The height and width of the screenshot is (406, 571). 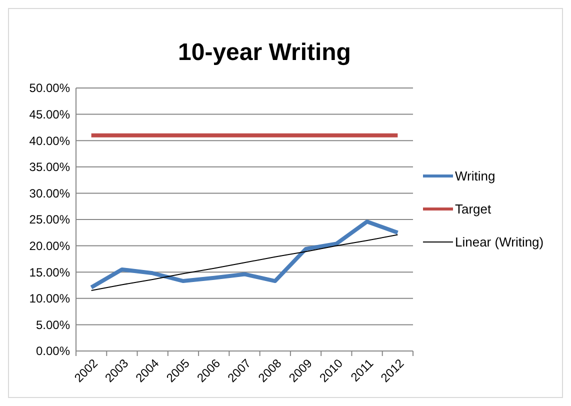 What do you see at coordinates (49, 141) in the screenshot?
I see `y-tick-label: 40.00%` at bounding box center [49, 141].